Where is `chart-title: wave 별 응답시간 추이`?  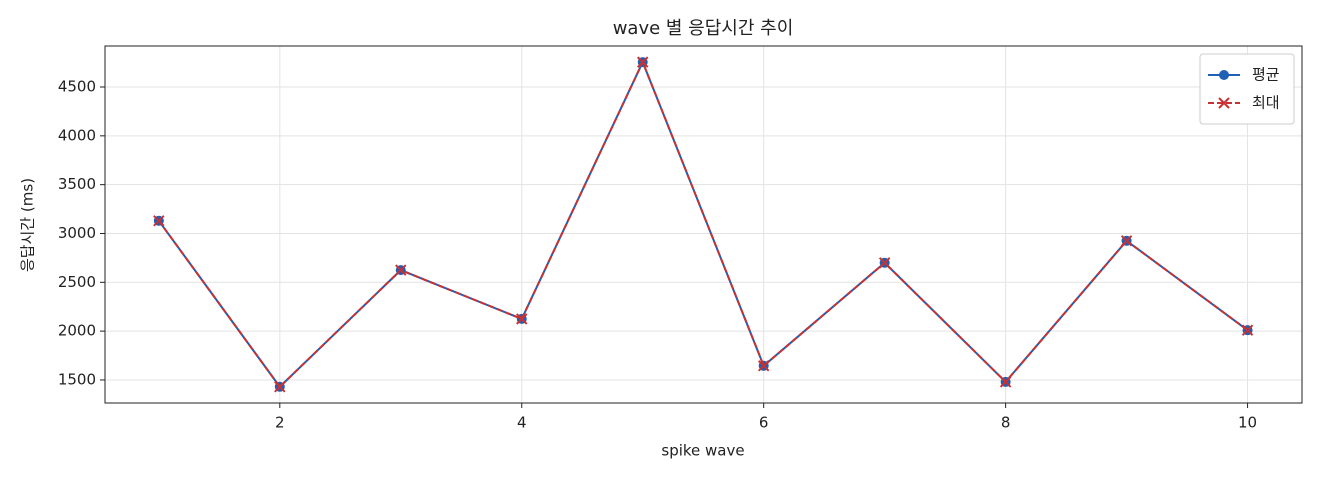
chart-title: wave 별 응답시간 추이 is located at coordinates (703, 28).